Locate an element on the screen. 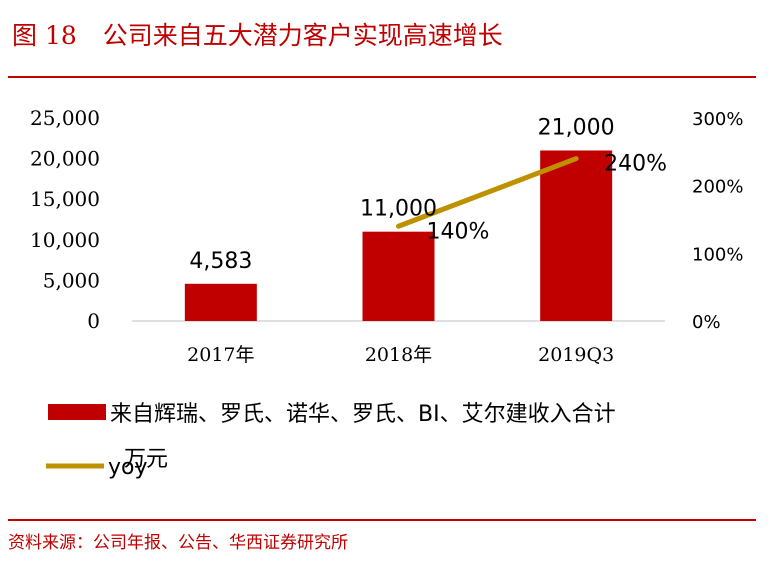 The width and height of the screenshot is (774, 570). y2-tick-label: 0% is located at coordinates (706, 322).